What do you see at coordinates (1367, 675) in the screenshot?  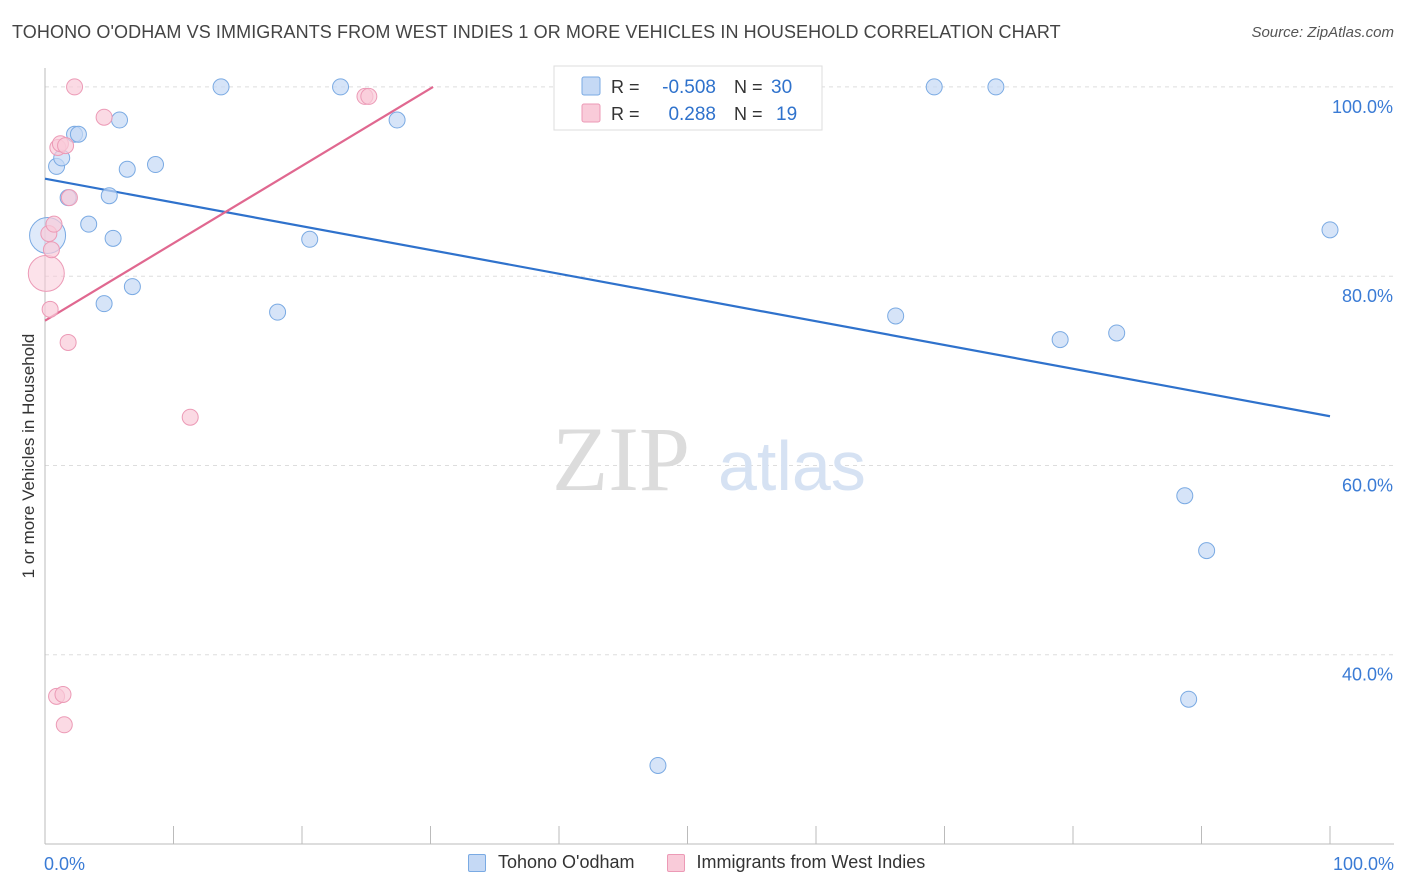 I see `y-tick-label: 40.0%` at bounding box center [1367, 675].